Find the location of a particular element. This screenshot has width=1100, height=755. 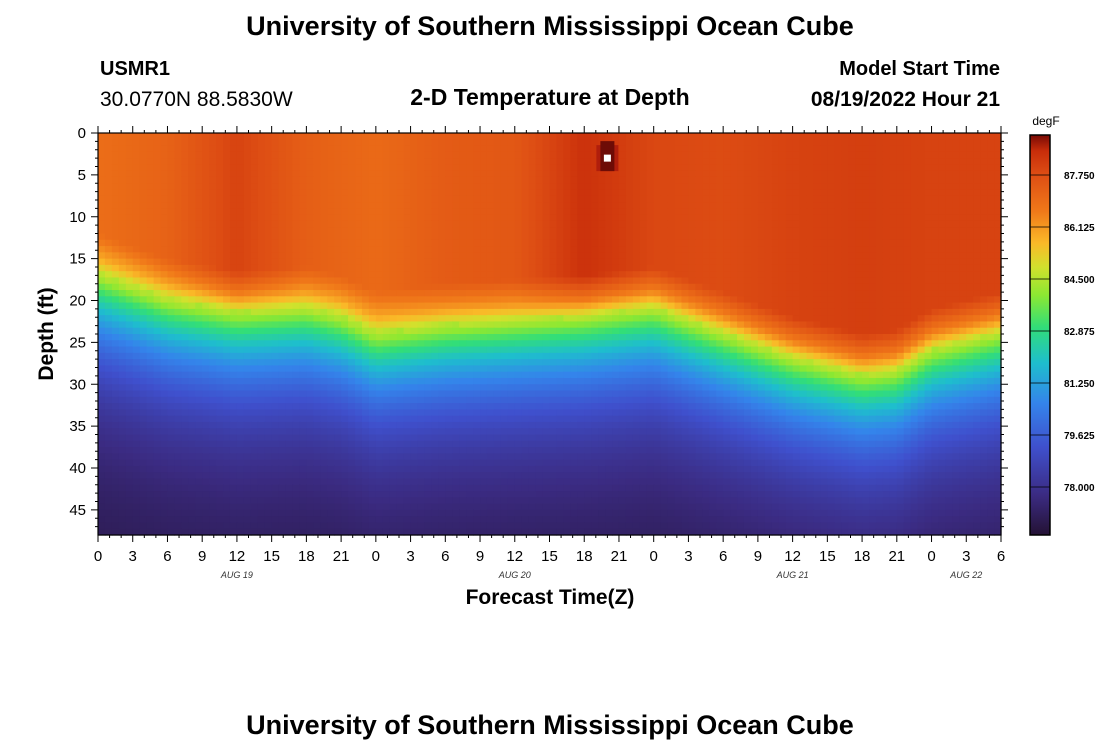

model-start-time: 08/19/2022 Hour 21 is located at coordinates (905, 99).